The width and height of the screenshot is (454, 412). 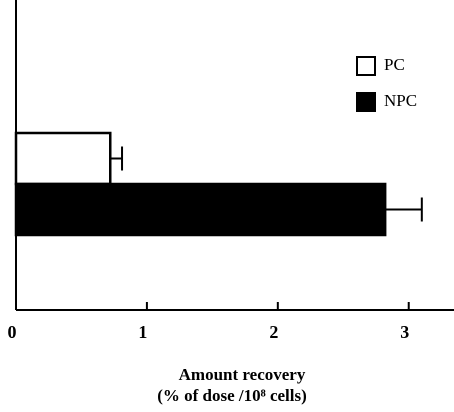 I want to click on x-axis-label: Amount recovery, so click(x=242, y=374).